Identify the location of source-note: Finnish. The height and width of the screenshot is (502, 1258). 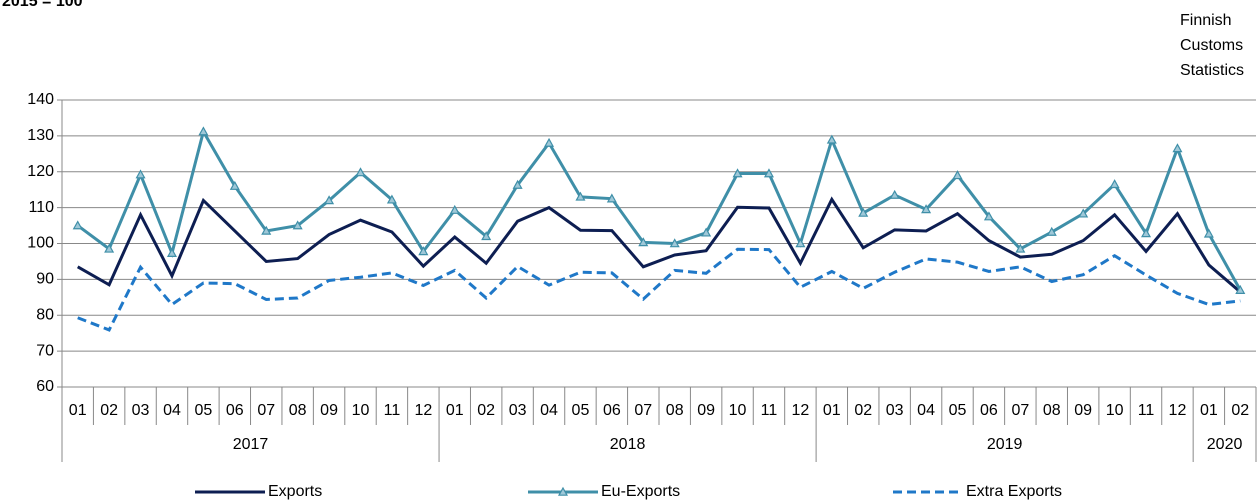
(1206, 20).